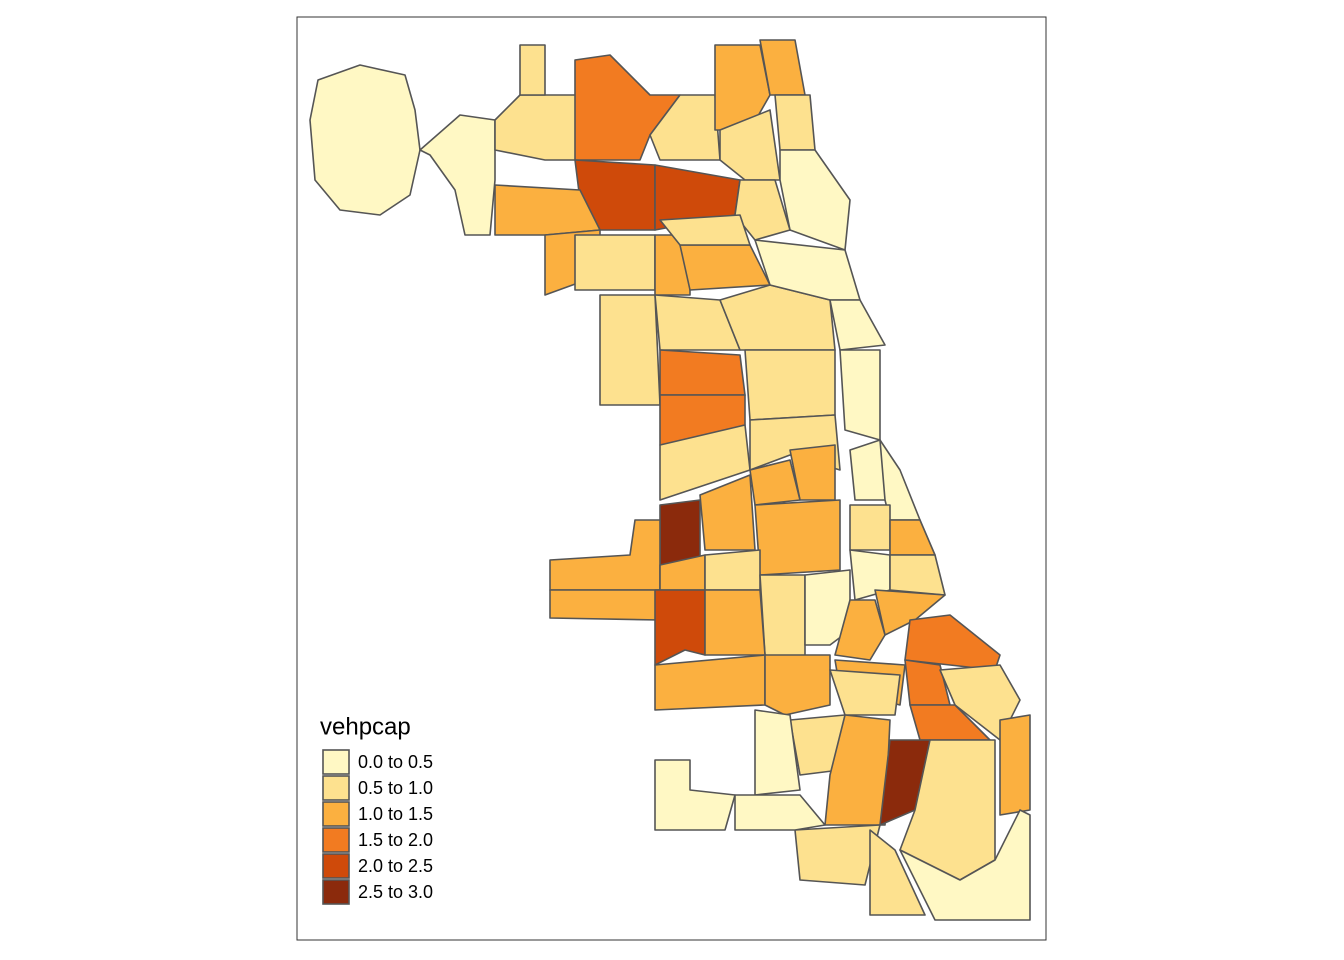 Image resolution: width=1344 pixels, height=960 pixels. Describe the element at coordinates (395, 840) in the screenshot. I see `legend-label: 1.5 to 2.0` at that location.